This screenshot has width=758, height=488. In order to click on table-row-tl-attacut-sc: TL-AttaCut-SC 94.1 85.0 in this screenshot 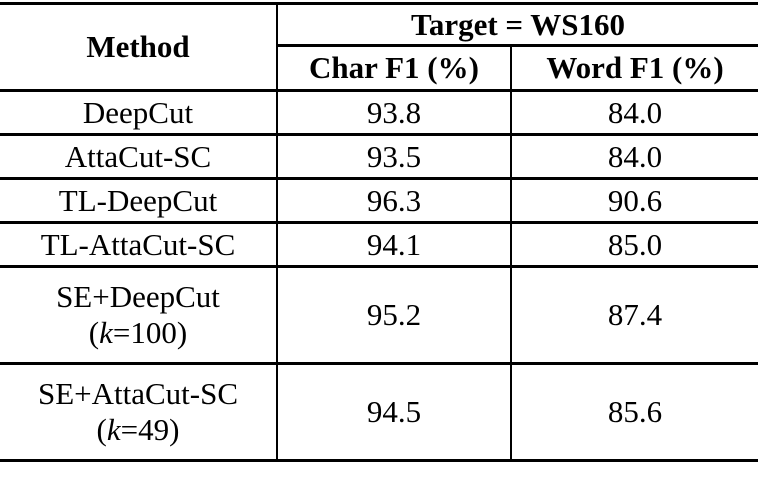, I will do `click(379, 245)`.